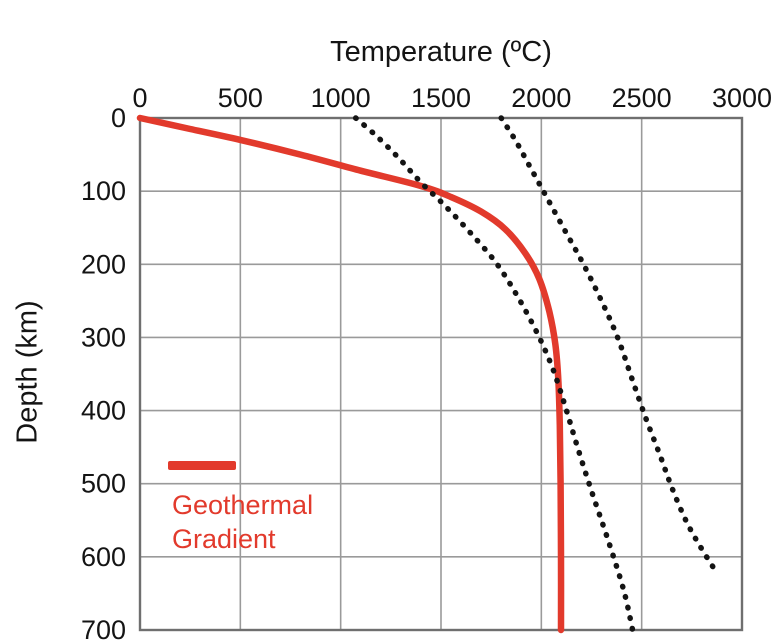  I want to click on x-tick-label: 3000, so click(742, 98).